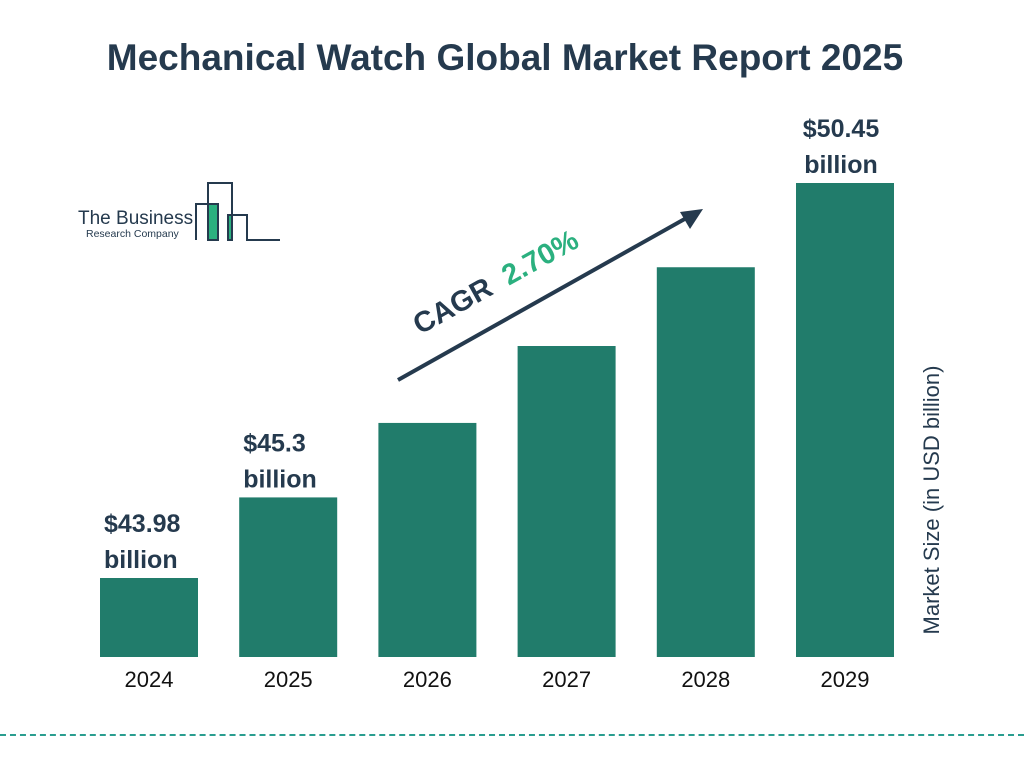 The image size is (1024, 768). What do you see at coordinates (288, 577) in the screenshot?
I see `bar-2025` at bounding box center [288, 577].